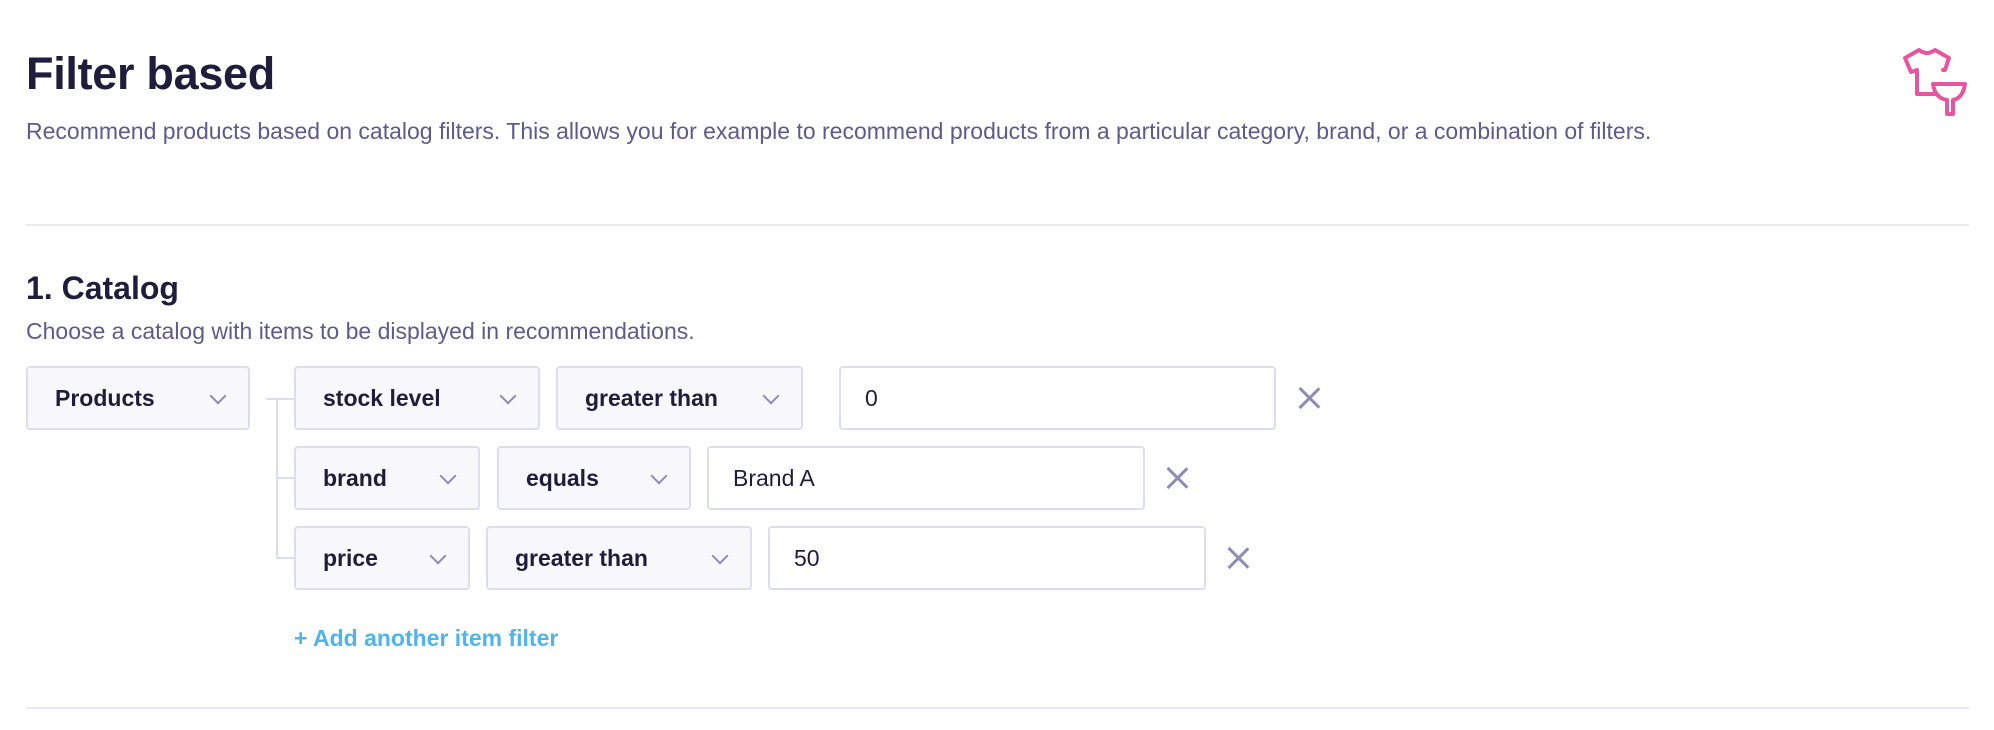 This screenshot has height=730, width=1994. What do you see at coordinates (382, 558) in the screenshot?
I see `filter-3-field-select: price` at bounding box center [382, 558].